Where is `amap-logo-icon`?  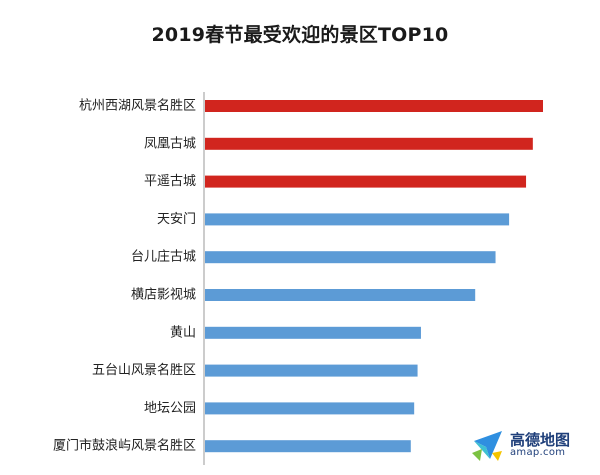 amap-logo-icon is located at coordinates (487, 446).